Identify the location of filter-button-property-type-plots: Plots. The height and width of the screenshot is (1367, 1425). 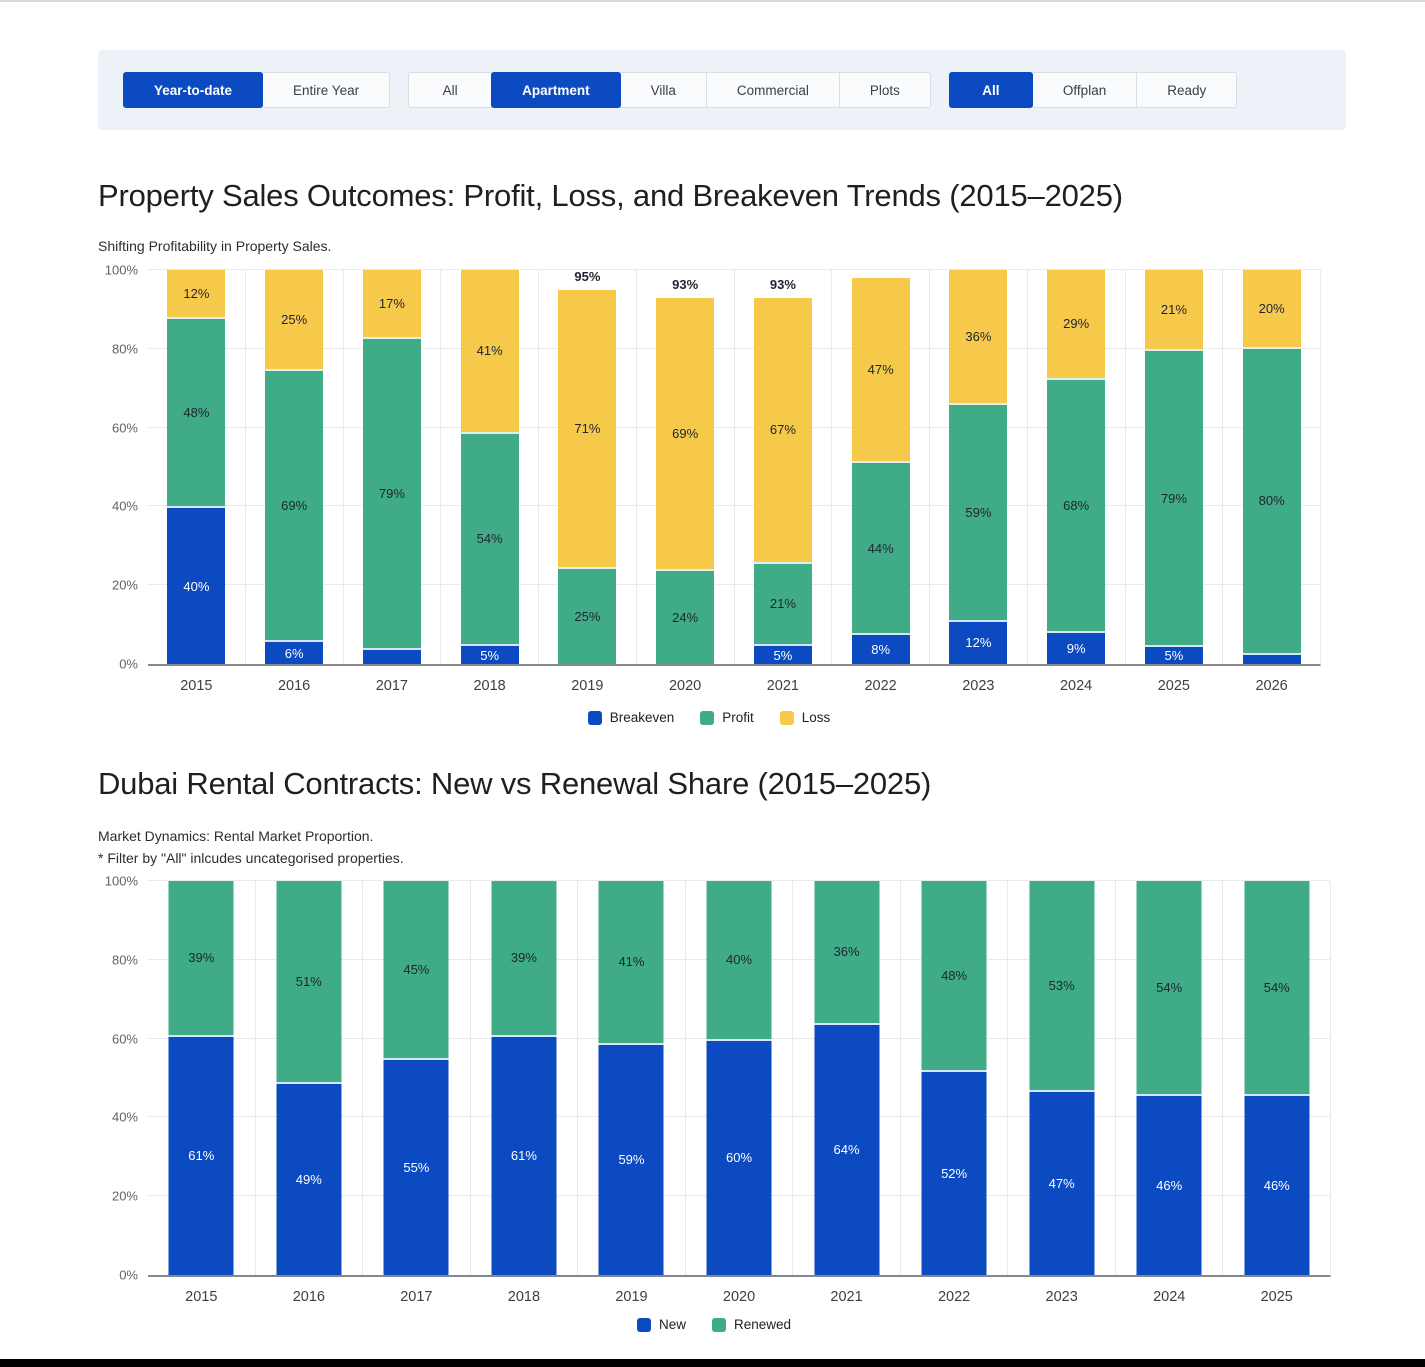
(884, 90).